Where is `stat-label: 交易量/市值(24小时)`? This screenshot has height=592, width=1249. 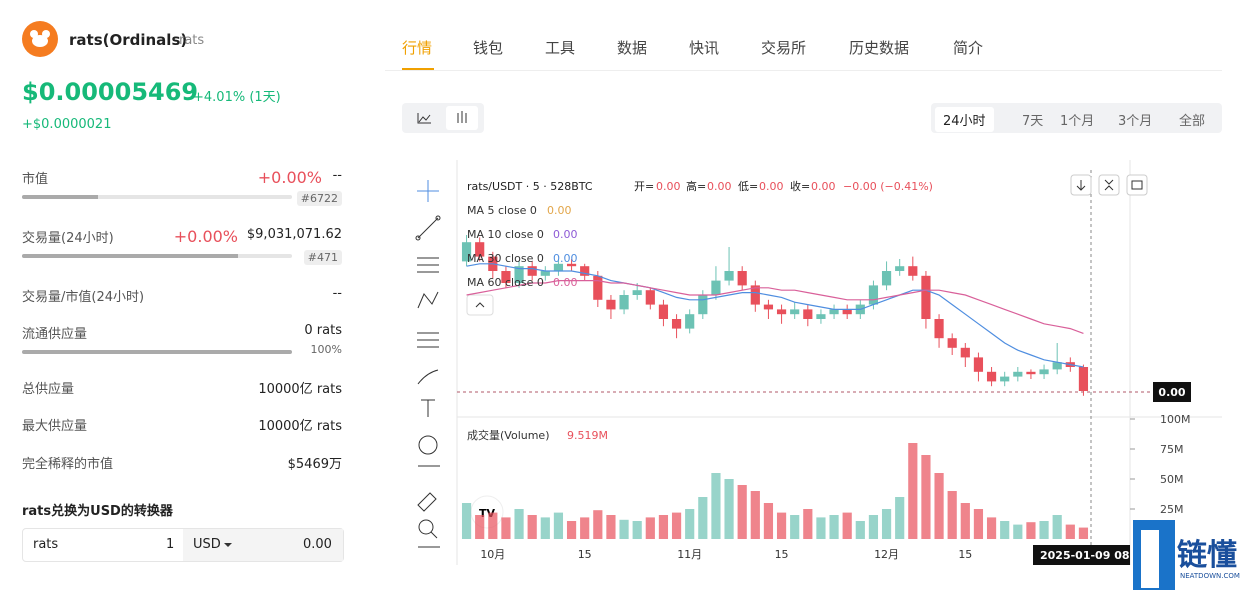
stat-label: 交易量/市值(24小时) is located at coordinates (83, 297).